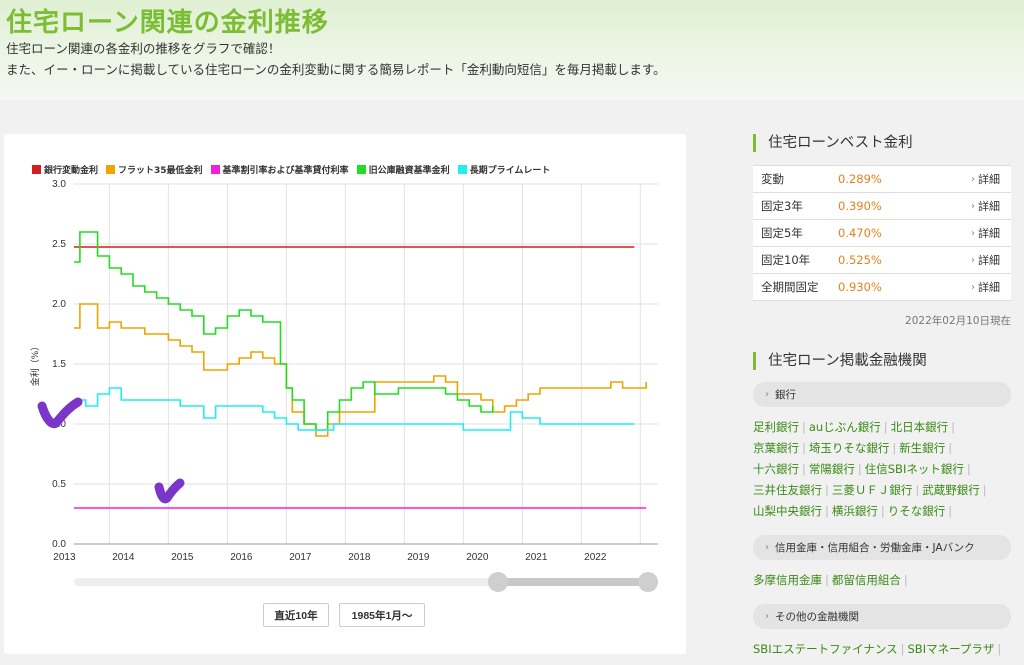 The height and width of the screenshot is (665, 1024). Describe the element at coordinates (860, 179) in the screenshot. I see `rate-value: 0.289%` at that location.